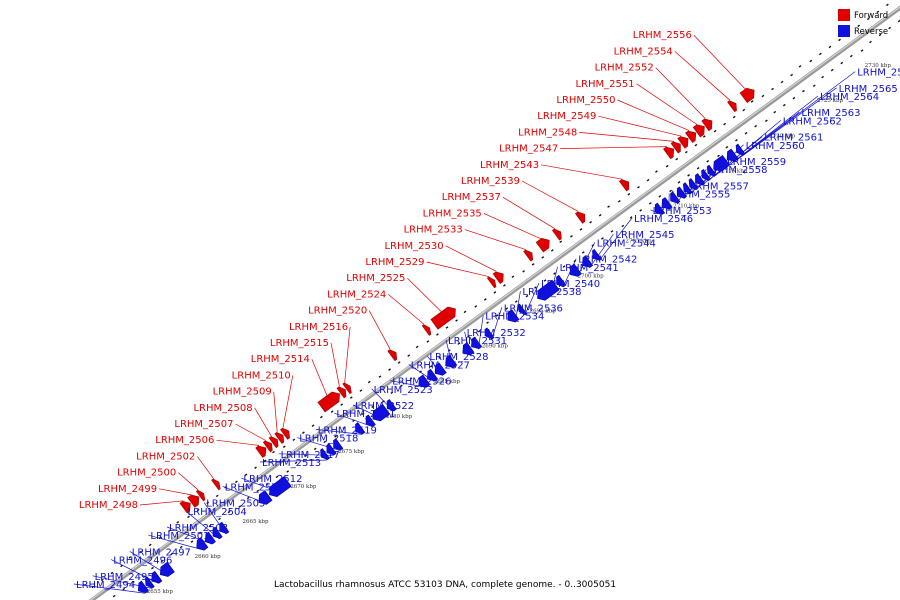  I want to click on forward-gene-label: LRHM_2498, so click(108, 505).